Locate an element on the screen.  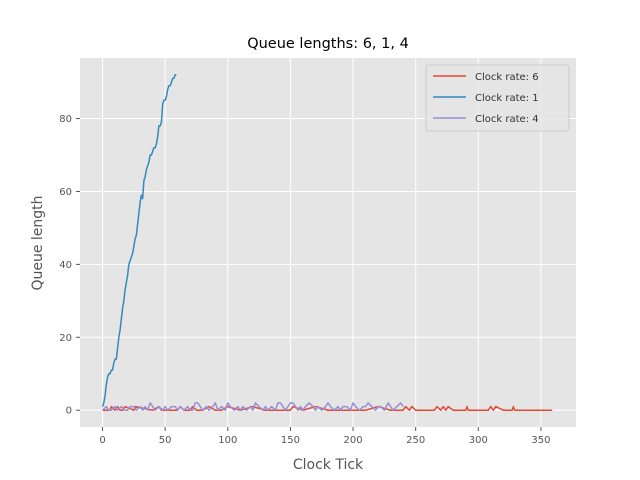
legend-box is located at coordinates (497, 98).